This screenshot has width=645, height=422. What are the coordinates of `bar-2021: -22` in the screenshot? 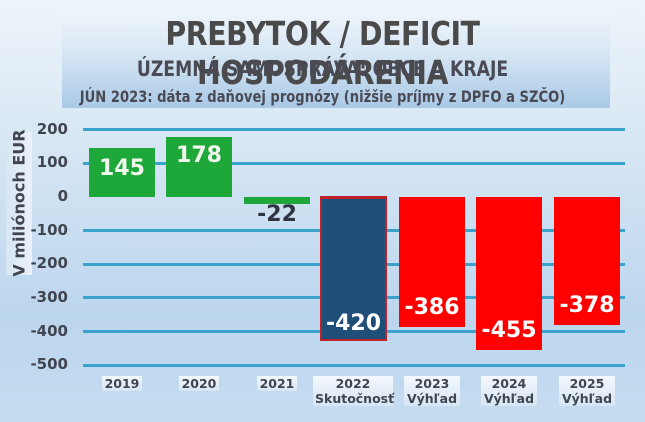 It's located at (277, 212).